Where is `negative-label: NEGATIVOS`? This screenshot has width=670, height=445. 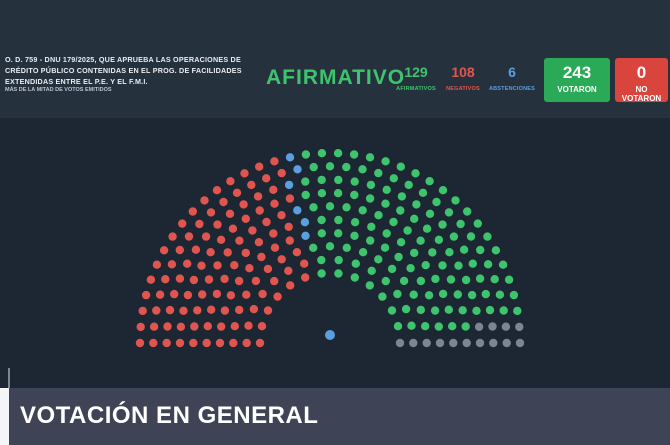
negative-label: NEGATIVOS is located at coordinates (463, 89).